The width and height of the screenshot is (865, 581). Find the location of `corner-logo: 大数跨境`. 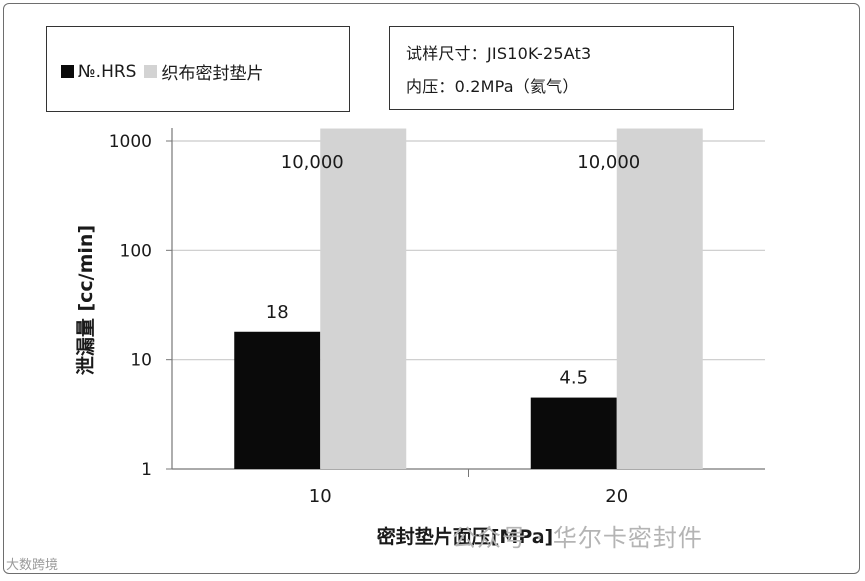

corner-logo: 大数跨境 is located at coordinates (32, 565).